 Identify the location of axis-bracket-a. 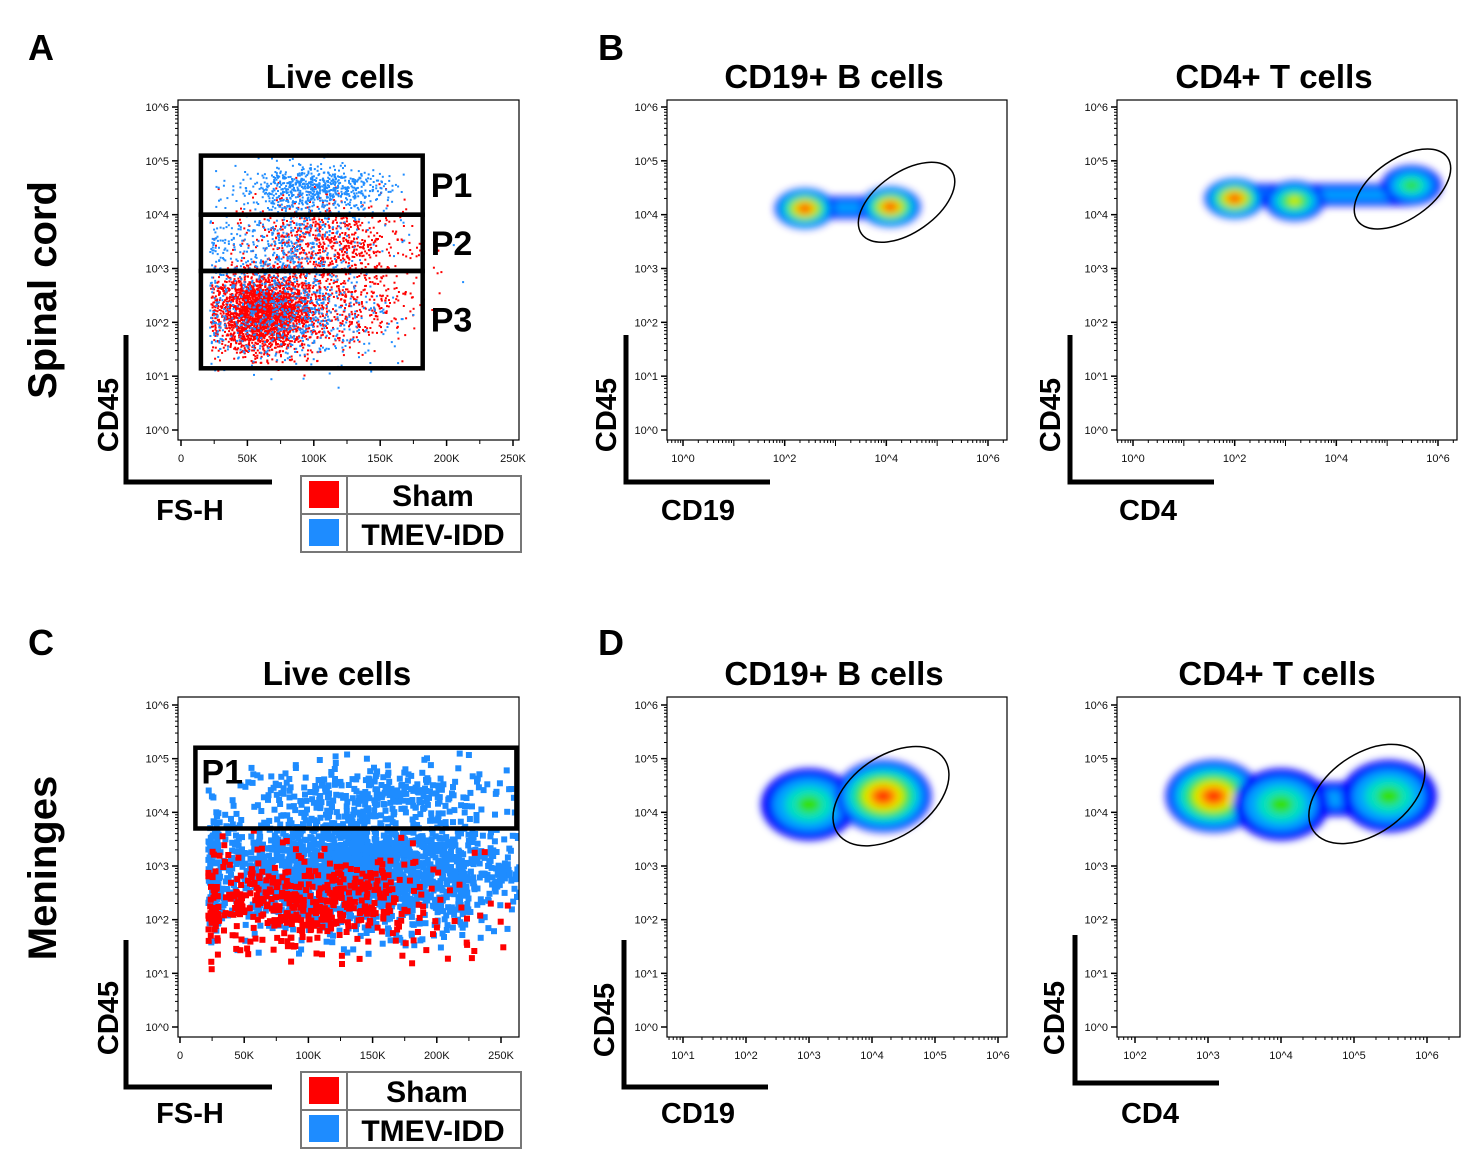
(197, 410).